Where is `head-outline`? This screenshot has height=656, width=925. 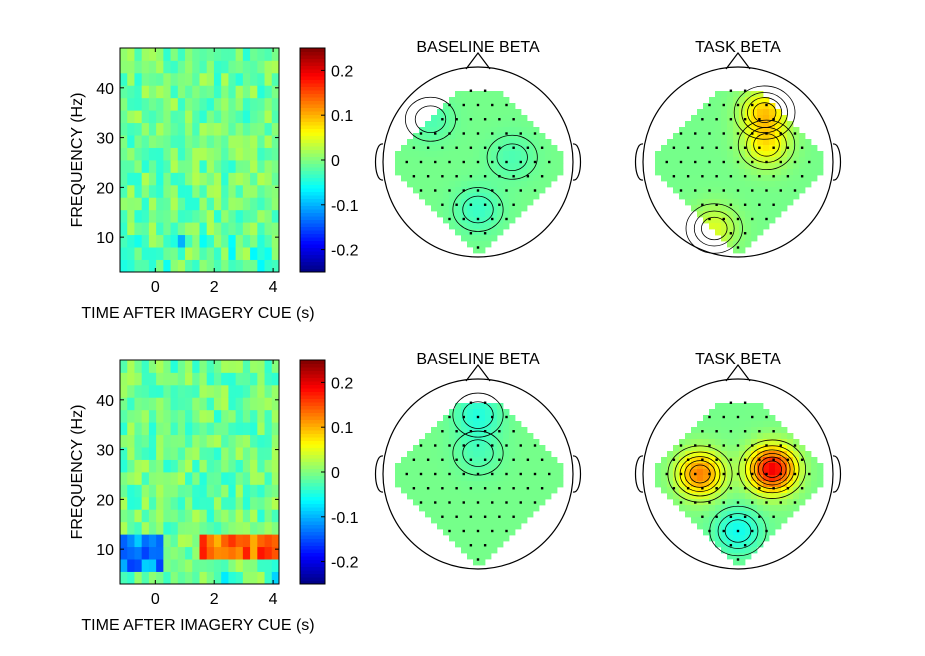 head-outline is located at coordinates (738, 467).